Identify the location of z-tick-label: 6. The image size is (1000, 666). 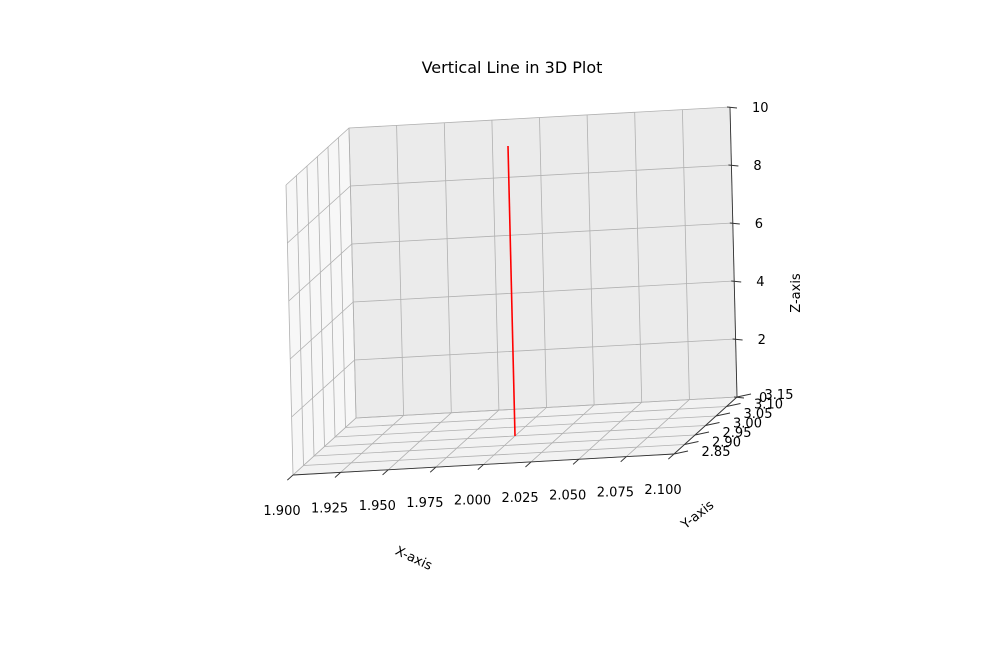
(759, 224).